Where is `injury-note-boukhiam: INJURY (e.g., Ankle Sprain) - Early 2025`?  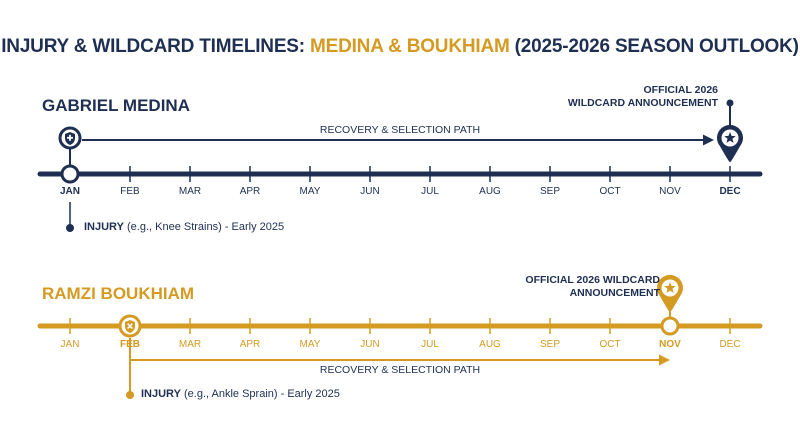 injury-note-boukhiam: INJURY (e.g., Ankle Sprain) - Early 2025 is located at coordinates (240, 394).